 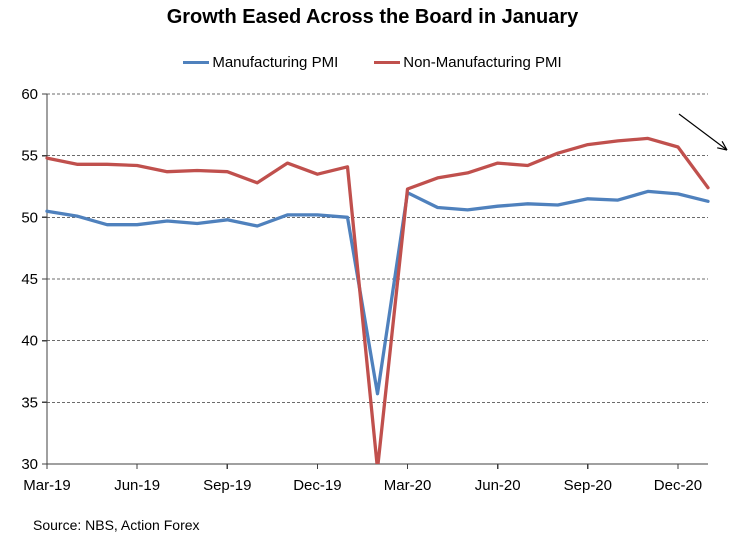 What do you see at coordinates (275, 62) in the screenshot?
I see `legend-label-manufacturing-pmi: Manufacturing PMI` at bounding box center [275, 62].